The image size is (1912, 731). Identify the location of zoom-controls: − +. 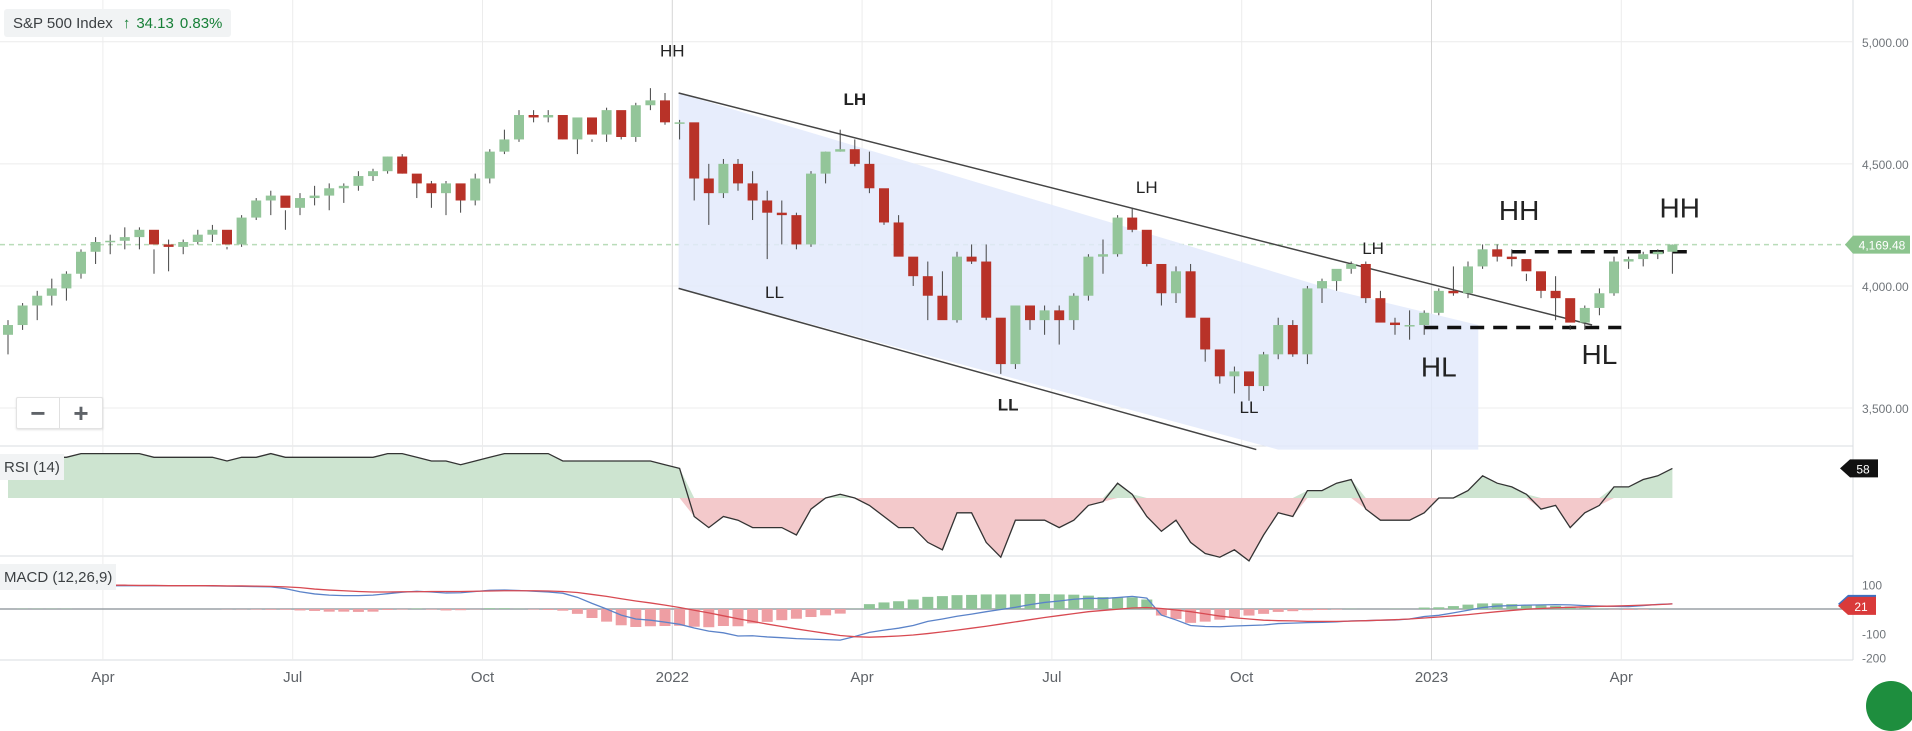
(59, 413).